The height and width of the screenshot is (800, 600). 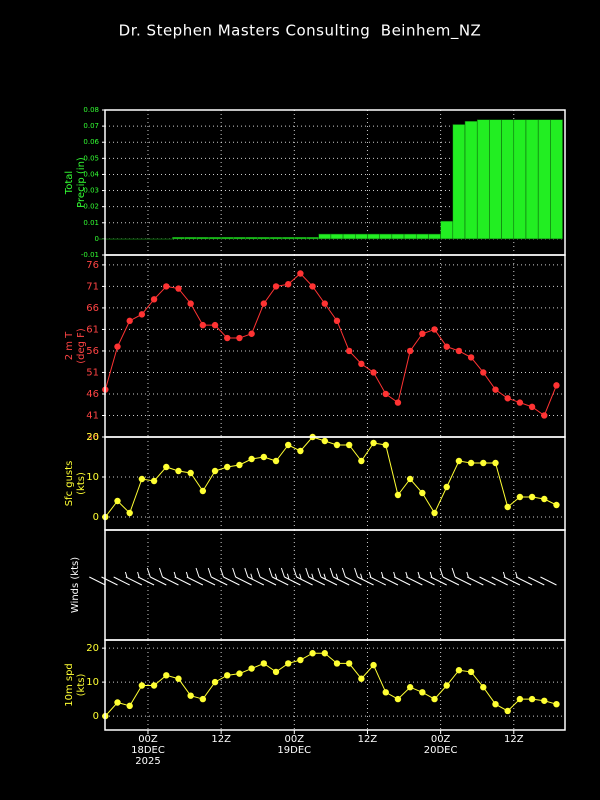 What do you see at coordinates (75, 585) in the screenshot?
I see `y-axis-label: Winds (kts)` at bounding box center [75, 585].